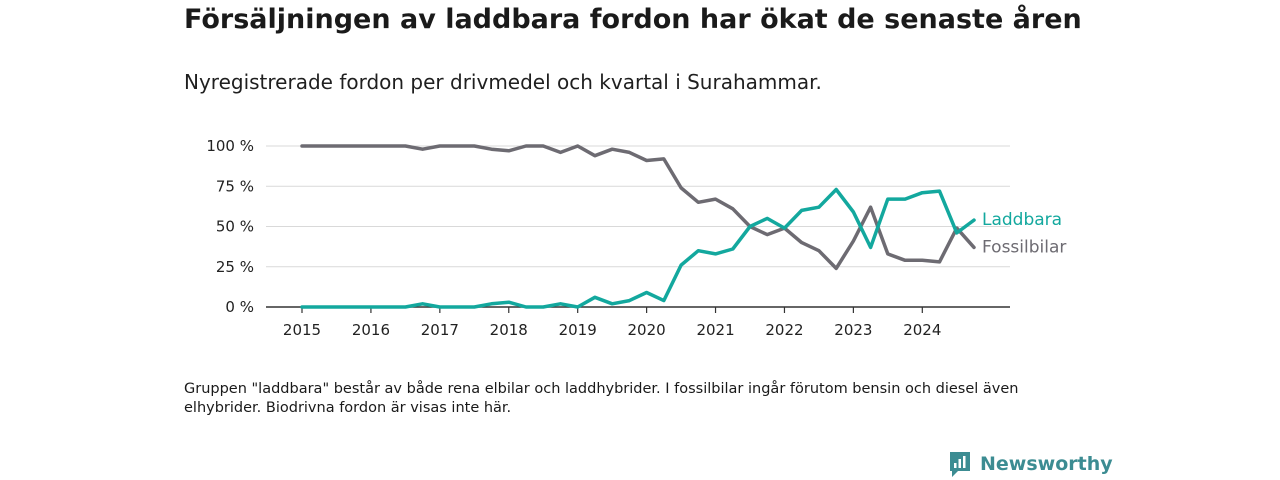 This screenshot has height=480, width=1280. I want to click on y-tick-label: 25 %, so click(235, 267).